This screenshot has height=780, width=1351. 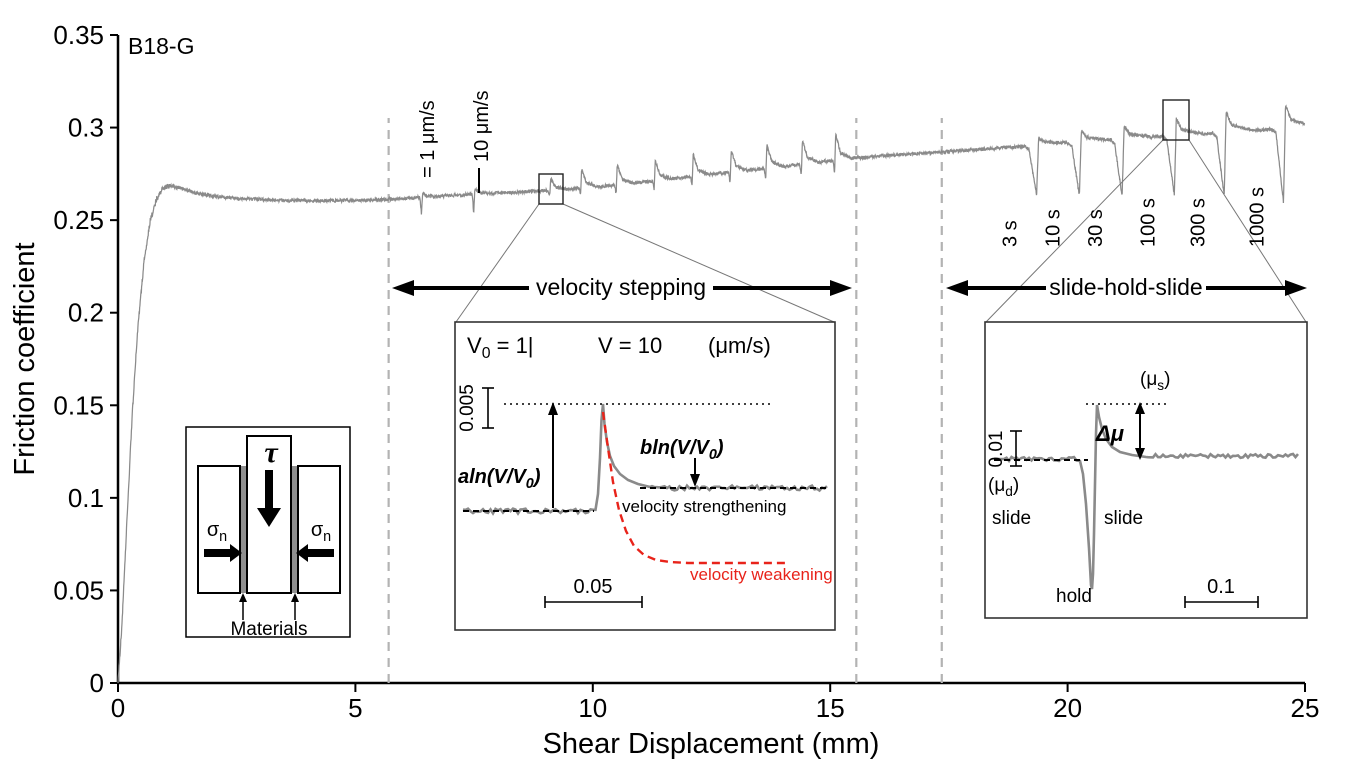 What do you see at coordinates (1140, 454) in the screenshot?
I see `delta-mu-arrow-head-bottom` at bounding box center [1140, 454].